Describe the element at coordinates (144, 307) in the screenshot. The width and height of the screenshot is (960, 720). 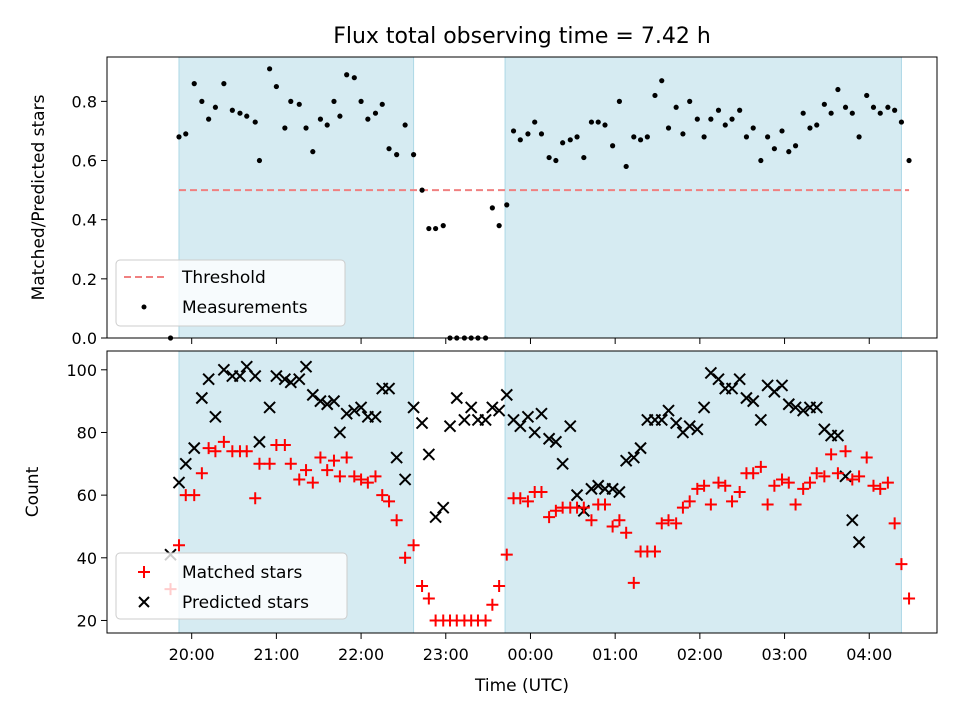
I see `measurements-legend-swatch` at that location.